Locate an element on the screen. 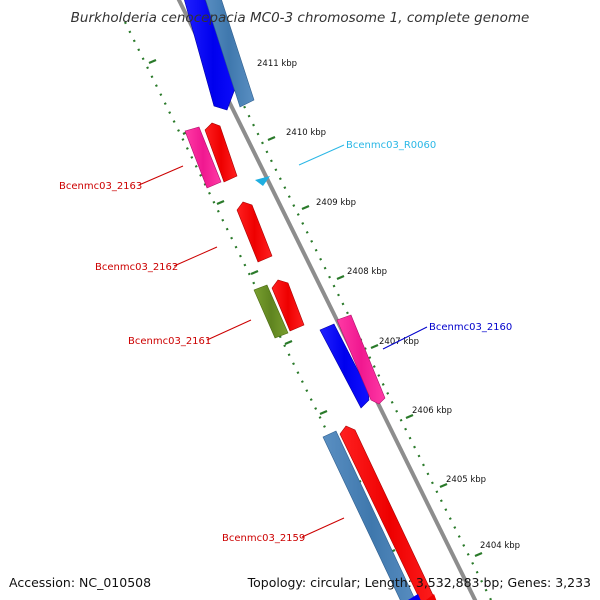 The width and height of the screenshot is (600, 600). gene-label-bcenmc03-2161: Bcenmc03_2161 is located at coordinates (169, 341).